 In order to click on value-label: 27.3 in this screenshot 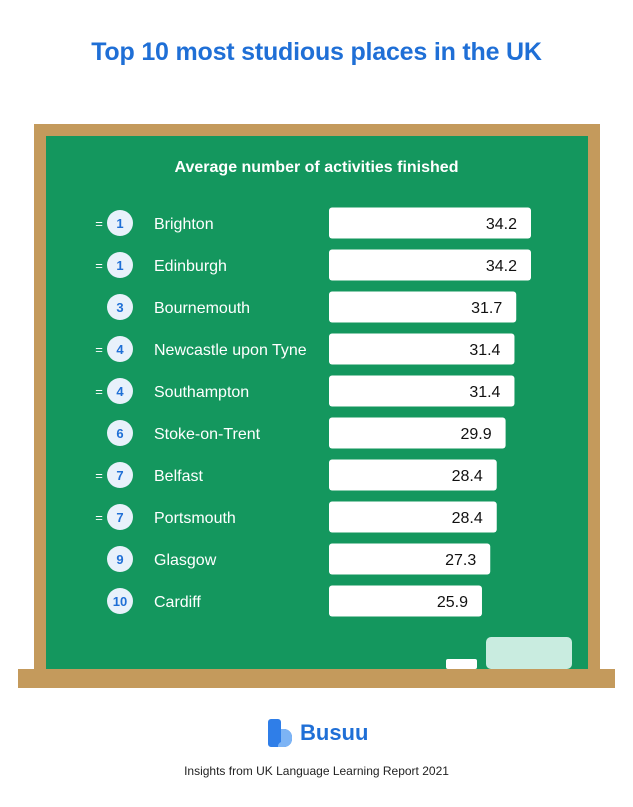, I will do `click(460, 560)`.